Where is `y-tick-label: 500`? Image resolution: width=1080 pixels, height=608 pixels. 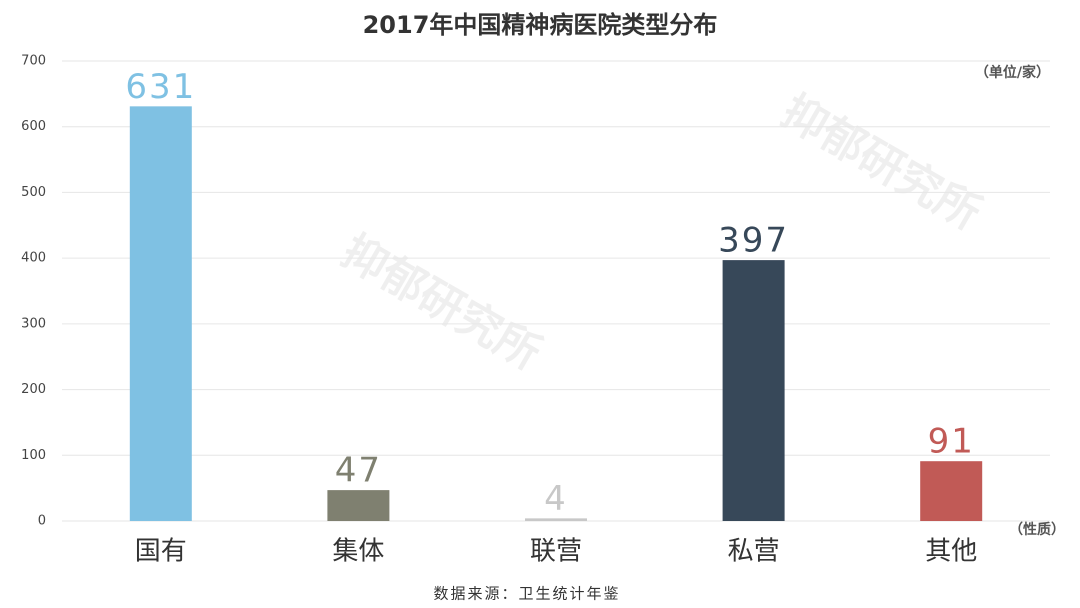
y-tick-label: 500 is located at coordinates (33, 192).